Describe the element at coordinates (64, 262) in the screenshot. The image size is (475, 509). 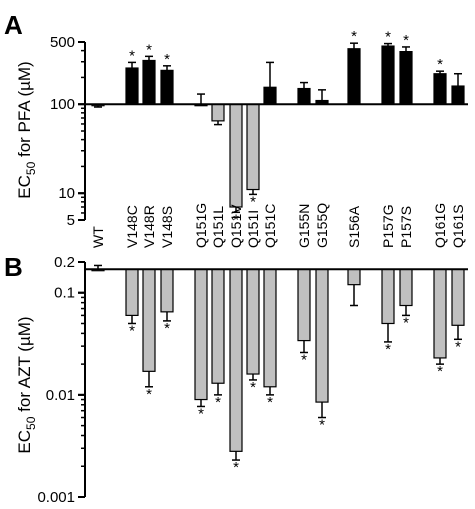
I see `y-tick-label: 0.2` at that location.